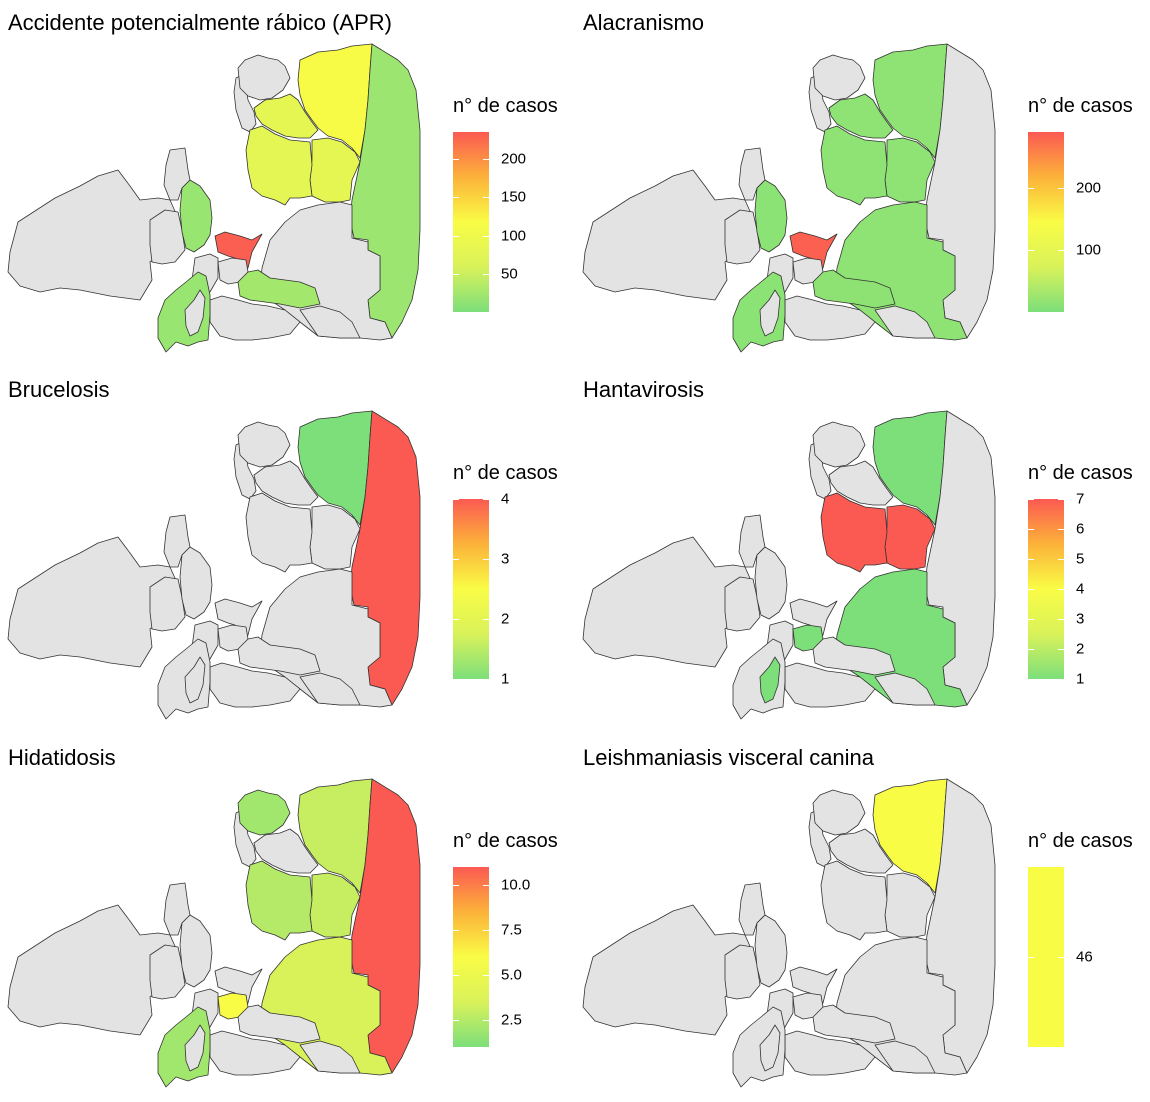 The width and height of the screenshot is (1150, 1102). I want to click on panel-title: Hantavirosis, so click(644, 389).